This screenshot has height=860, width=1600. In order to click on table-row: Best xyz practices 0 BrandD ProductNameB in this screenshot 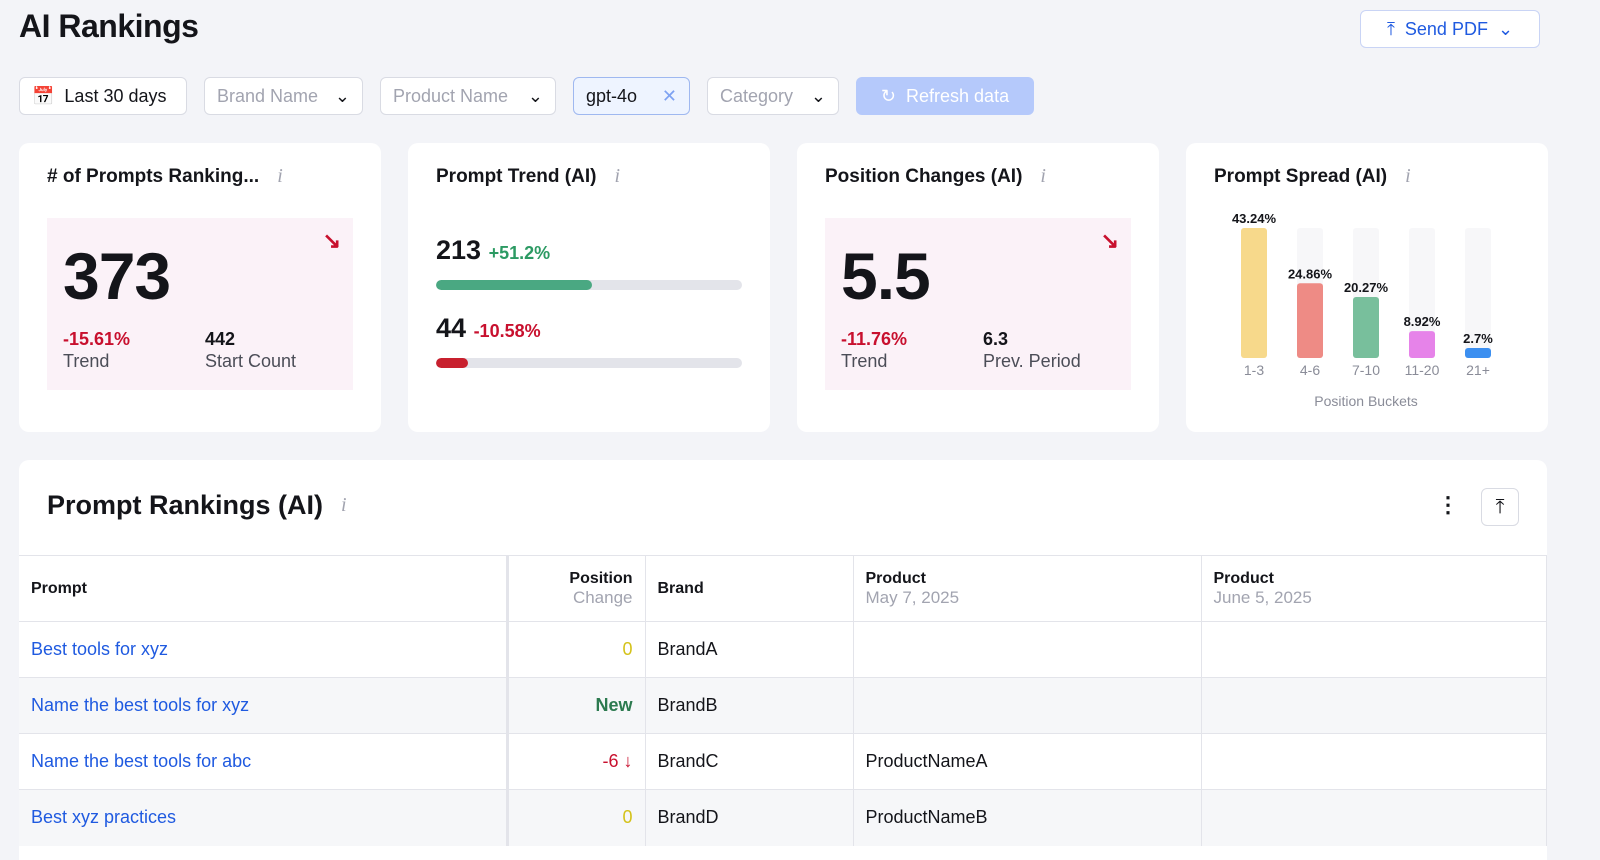, I will do `click(783, 817)`.